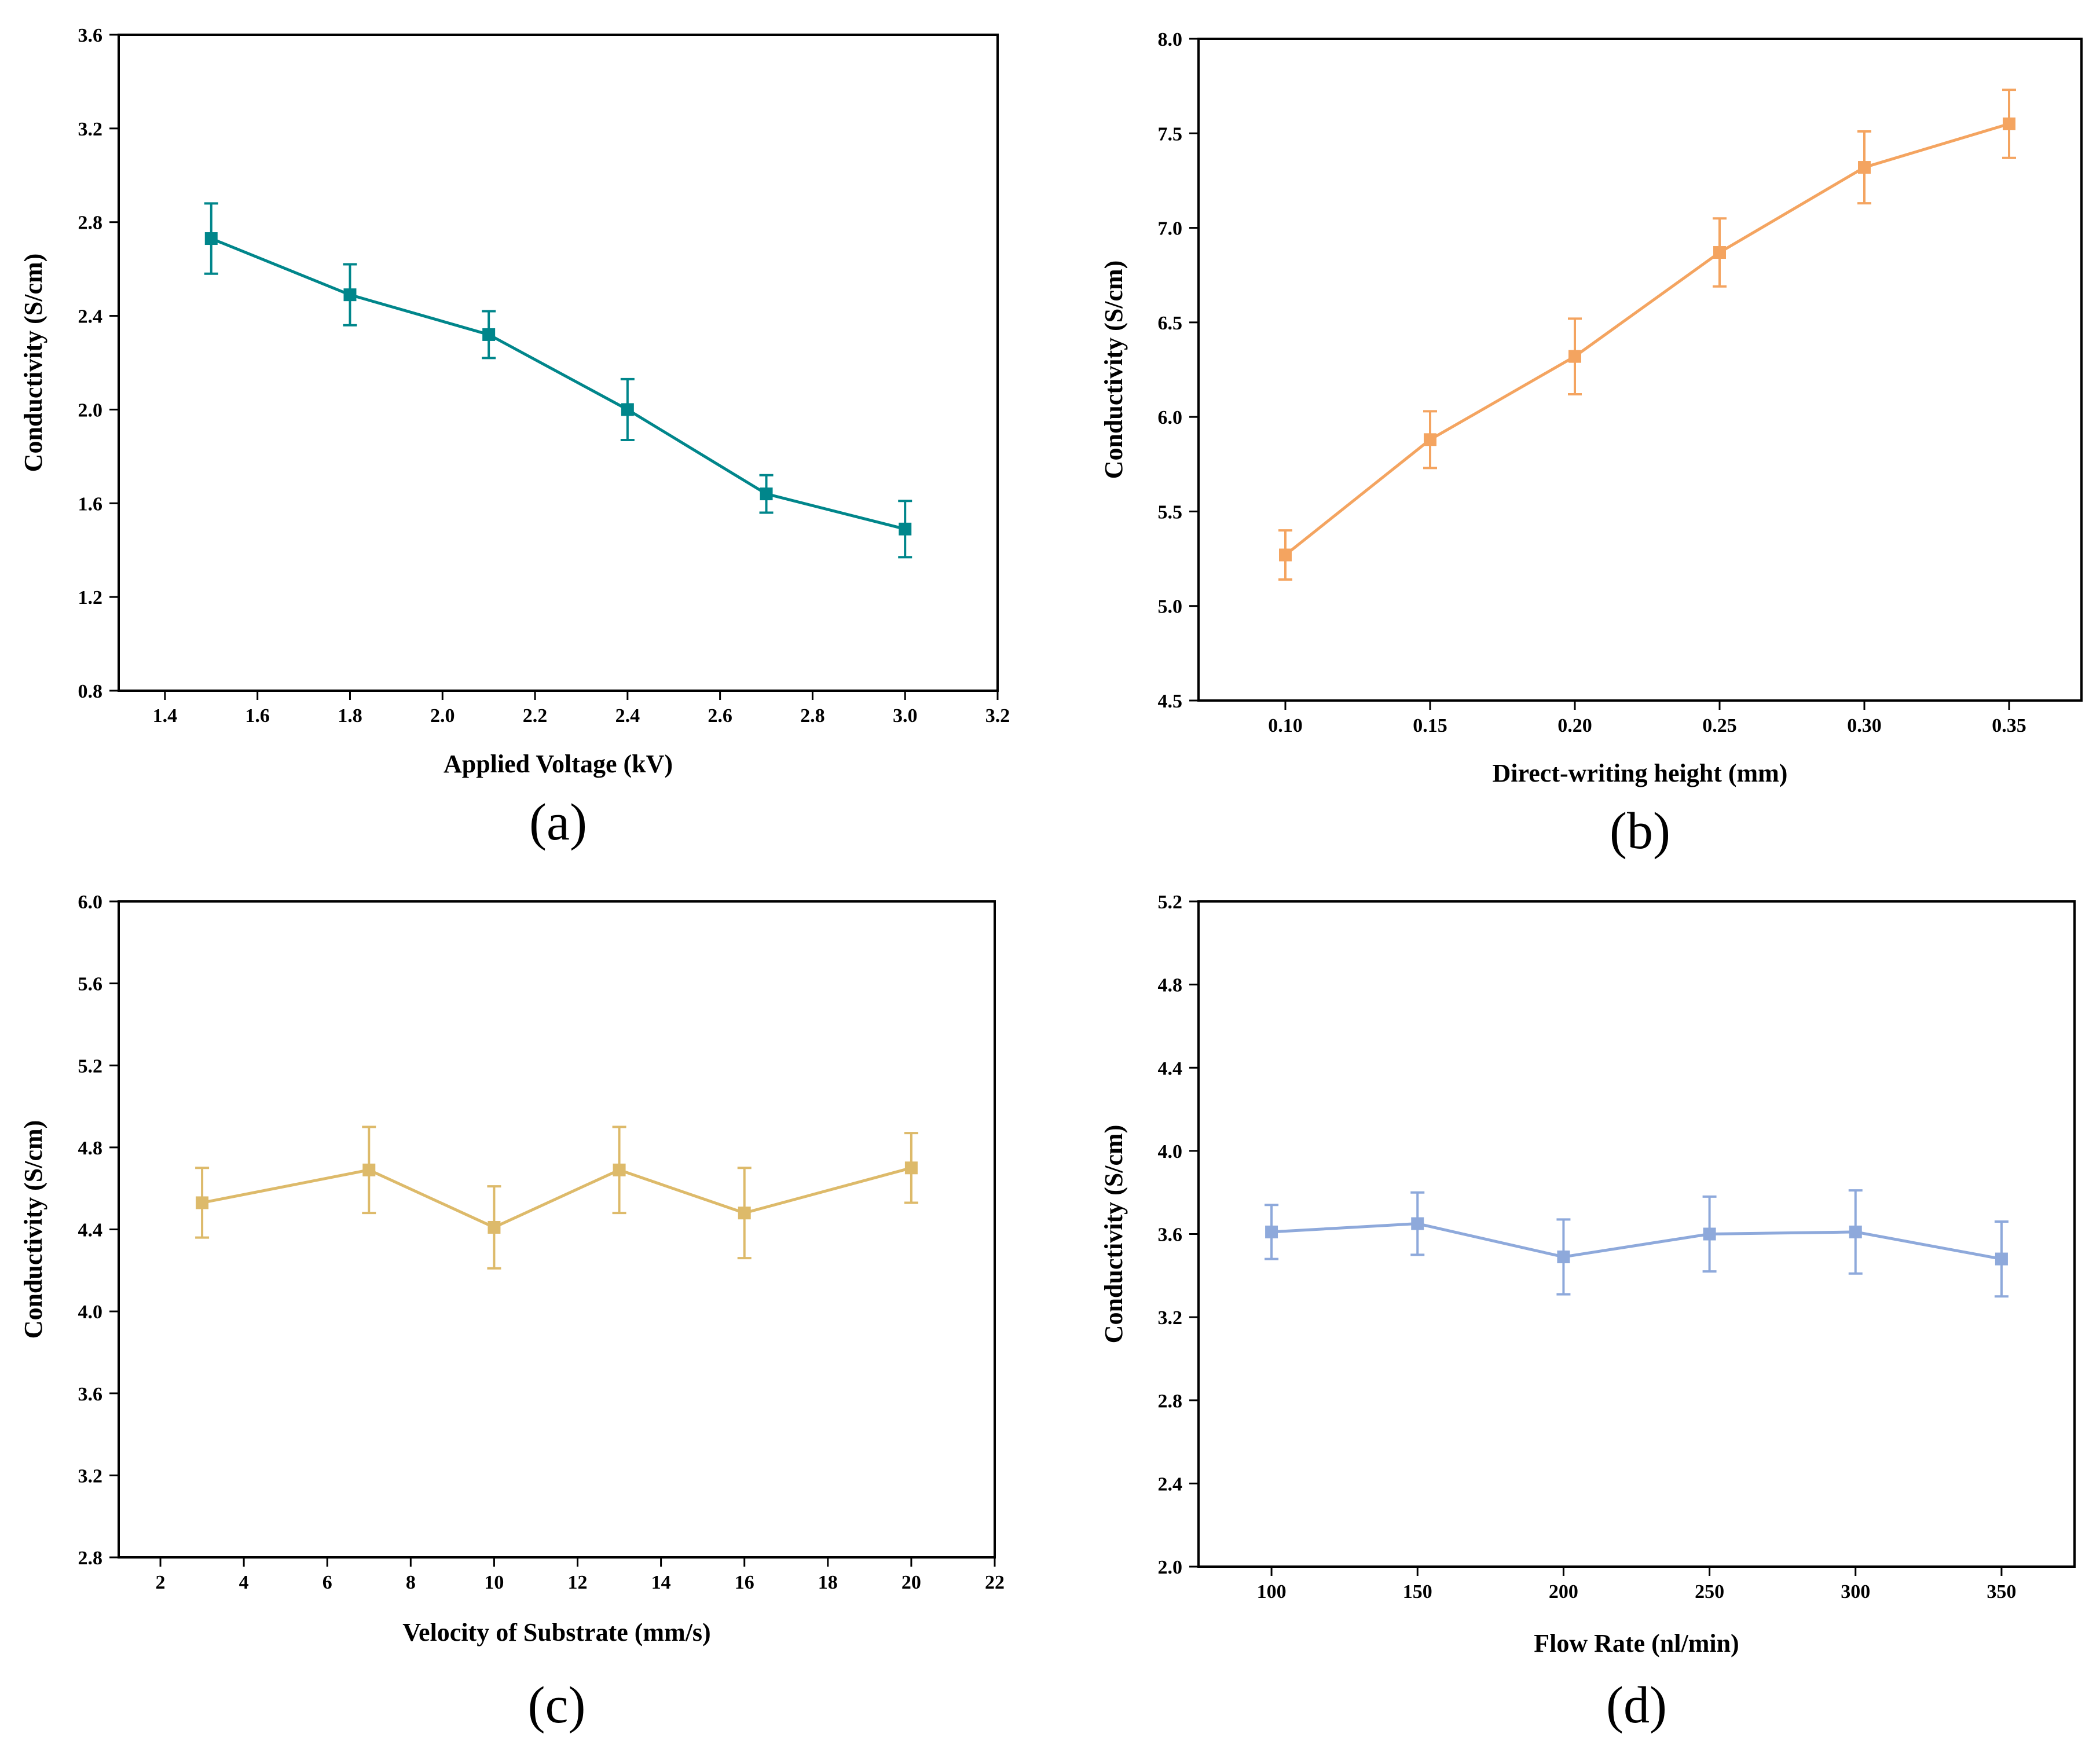 The image size is (2100, 1760). Describe the element at coordinates (1170, 702) in the screenshot. I see `y-tick-label: 4.5` at that location.